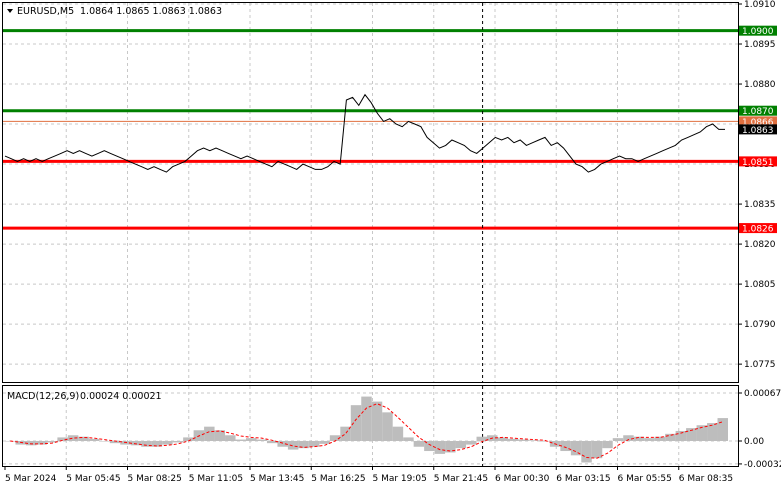 This screenshot has width=781, height=489. Describe the element at coordinates (277, 479) in the screenshot. I see `x-tick-label: 5 Mar 13:45` at that location.